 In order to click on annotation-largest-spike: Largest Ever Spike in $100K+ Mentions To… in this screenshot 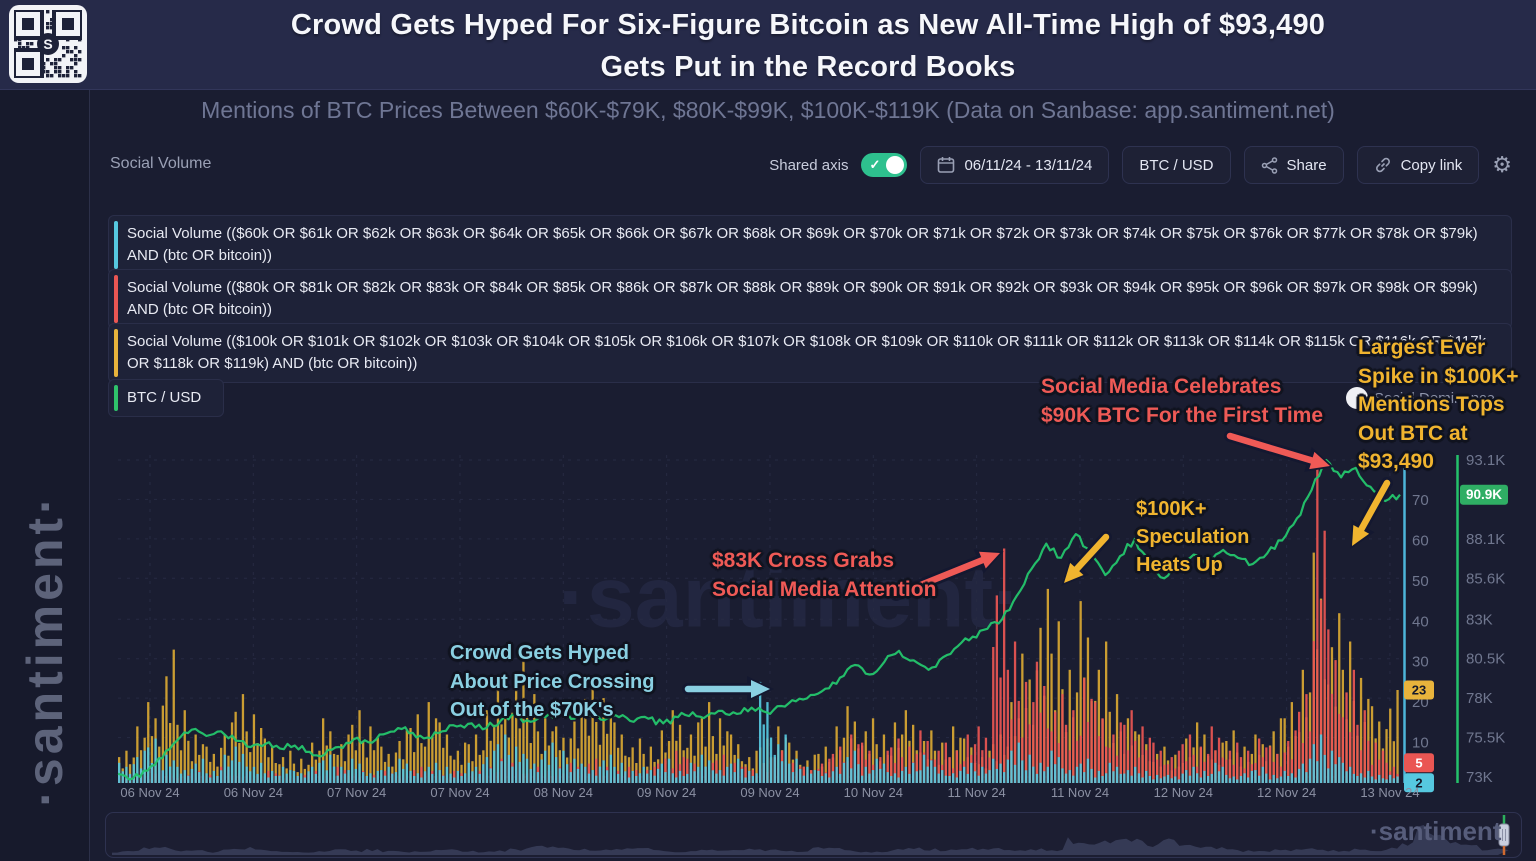, I will do `click(1438, 404)`.